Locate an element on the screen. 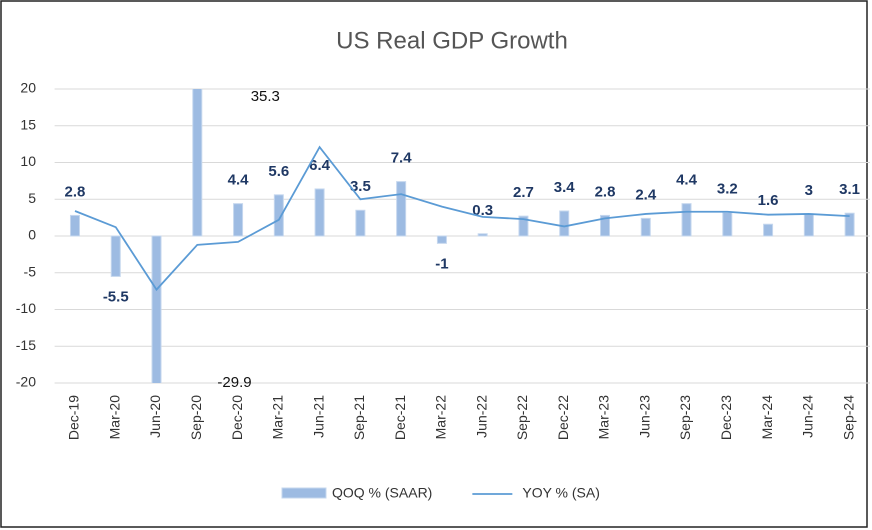 Image resolution: width=872 pixels, height=530 pixels. x-tick-label: Sep-23 is located at coordinates (685, 417).